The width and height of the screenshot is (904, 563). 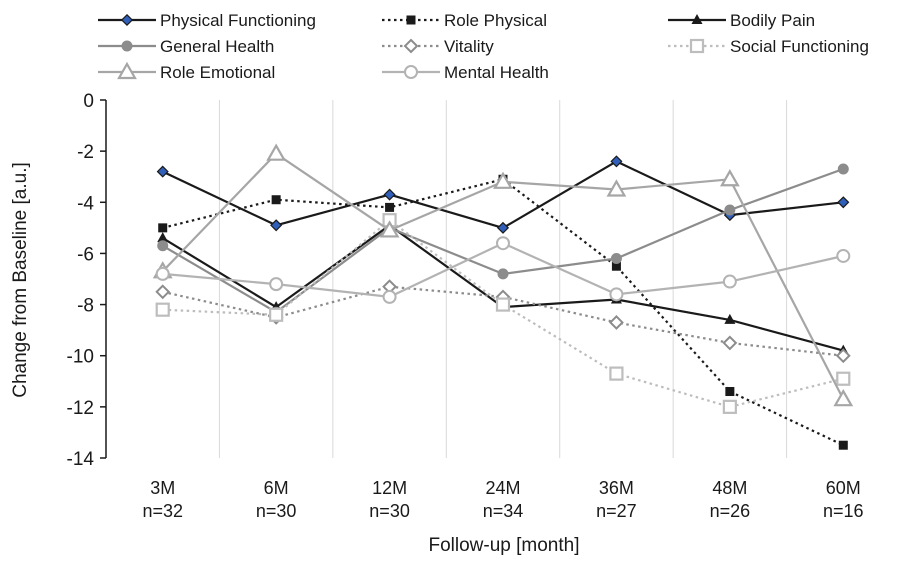 What do you see at coordinates (772, 20) in the screenshot?
I see `legend-label: Bodily Pain` at bounding box center [772, 20].